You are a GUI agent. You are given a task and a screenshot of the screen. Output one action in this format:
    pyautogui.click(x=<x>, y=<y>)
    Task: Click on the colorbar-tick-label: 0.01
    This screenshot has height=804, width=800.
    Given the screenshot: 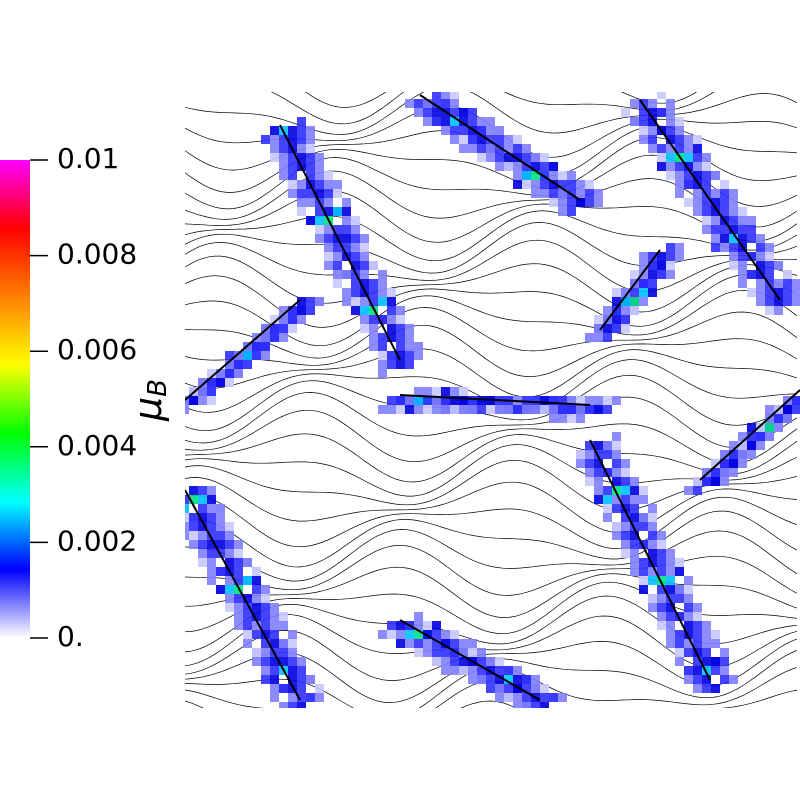 What is the action you would take?
    pyautogui.click(x=88, y=158)
    